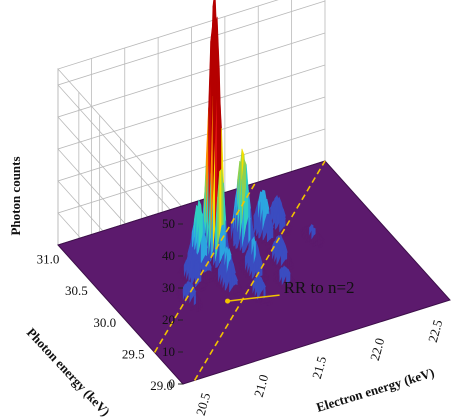 The image size is (474, 420). I want to click on y-tick-label: 30.0, so click(104, 322).